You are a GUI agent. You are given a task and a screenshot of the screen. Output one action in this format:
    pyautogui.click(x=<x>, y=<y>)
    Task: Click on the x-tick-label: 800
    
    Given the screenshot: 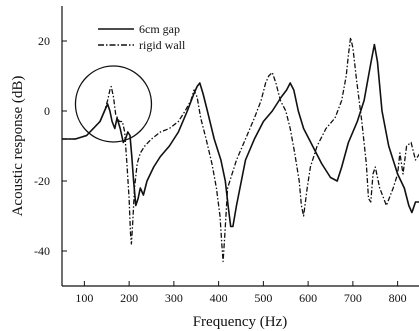 What is the action you would take?
    pyautogui.click(x=398, y=298)
    